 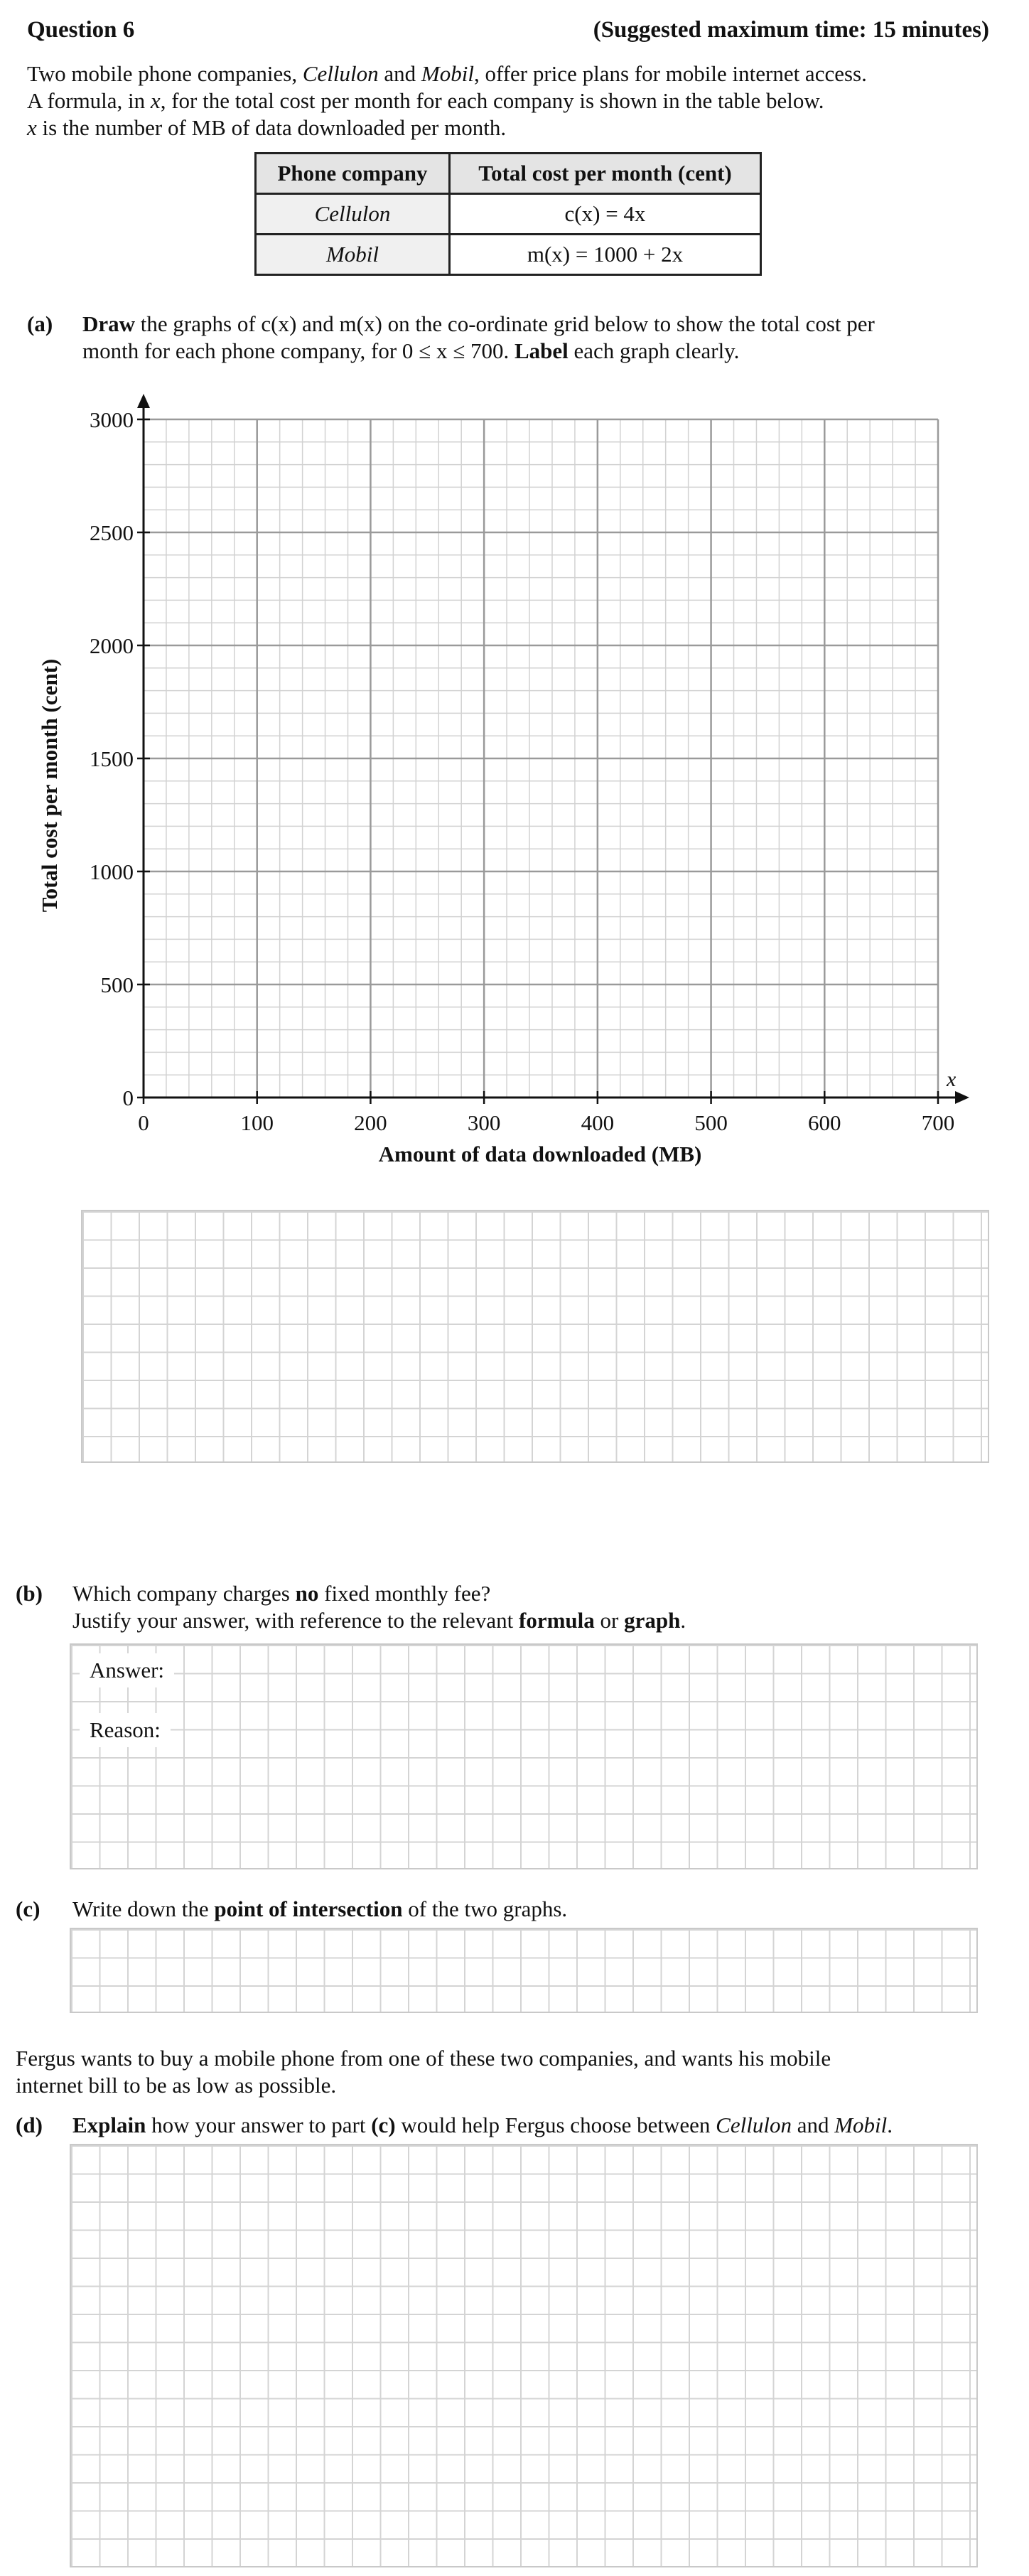 I want to click on reason-label: Reason:, so click(x=125, y=1730).